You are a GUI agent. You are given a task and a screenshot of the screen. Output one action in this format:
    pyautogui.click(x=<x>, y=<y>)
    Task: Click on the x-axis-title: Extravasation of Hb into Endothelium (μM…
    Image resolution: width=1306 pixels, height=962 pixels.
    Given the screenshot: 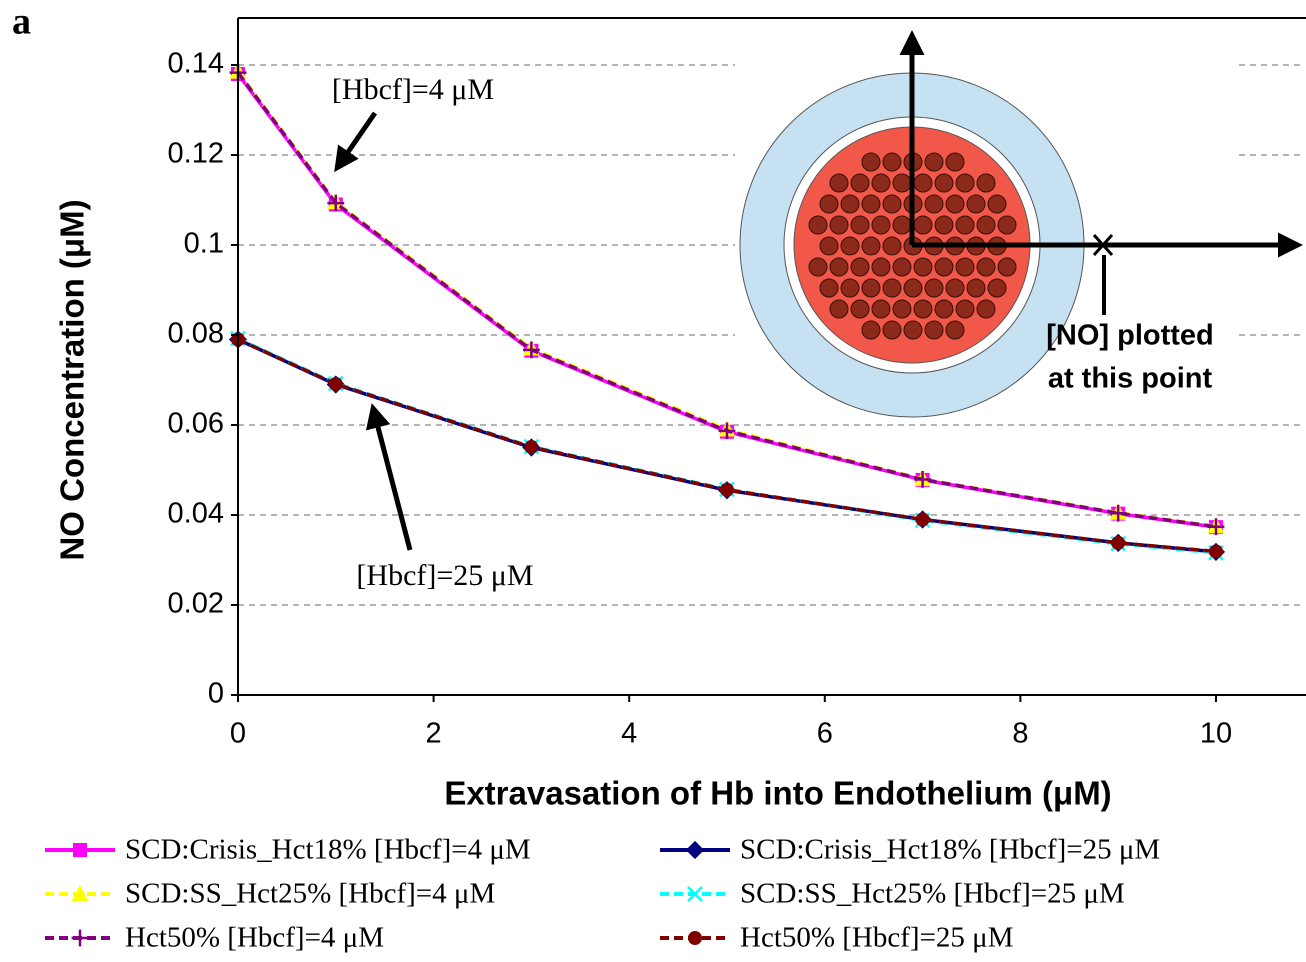 What is the action you would take?
    pyautogui.click(x=777, y=793)
    